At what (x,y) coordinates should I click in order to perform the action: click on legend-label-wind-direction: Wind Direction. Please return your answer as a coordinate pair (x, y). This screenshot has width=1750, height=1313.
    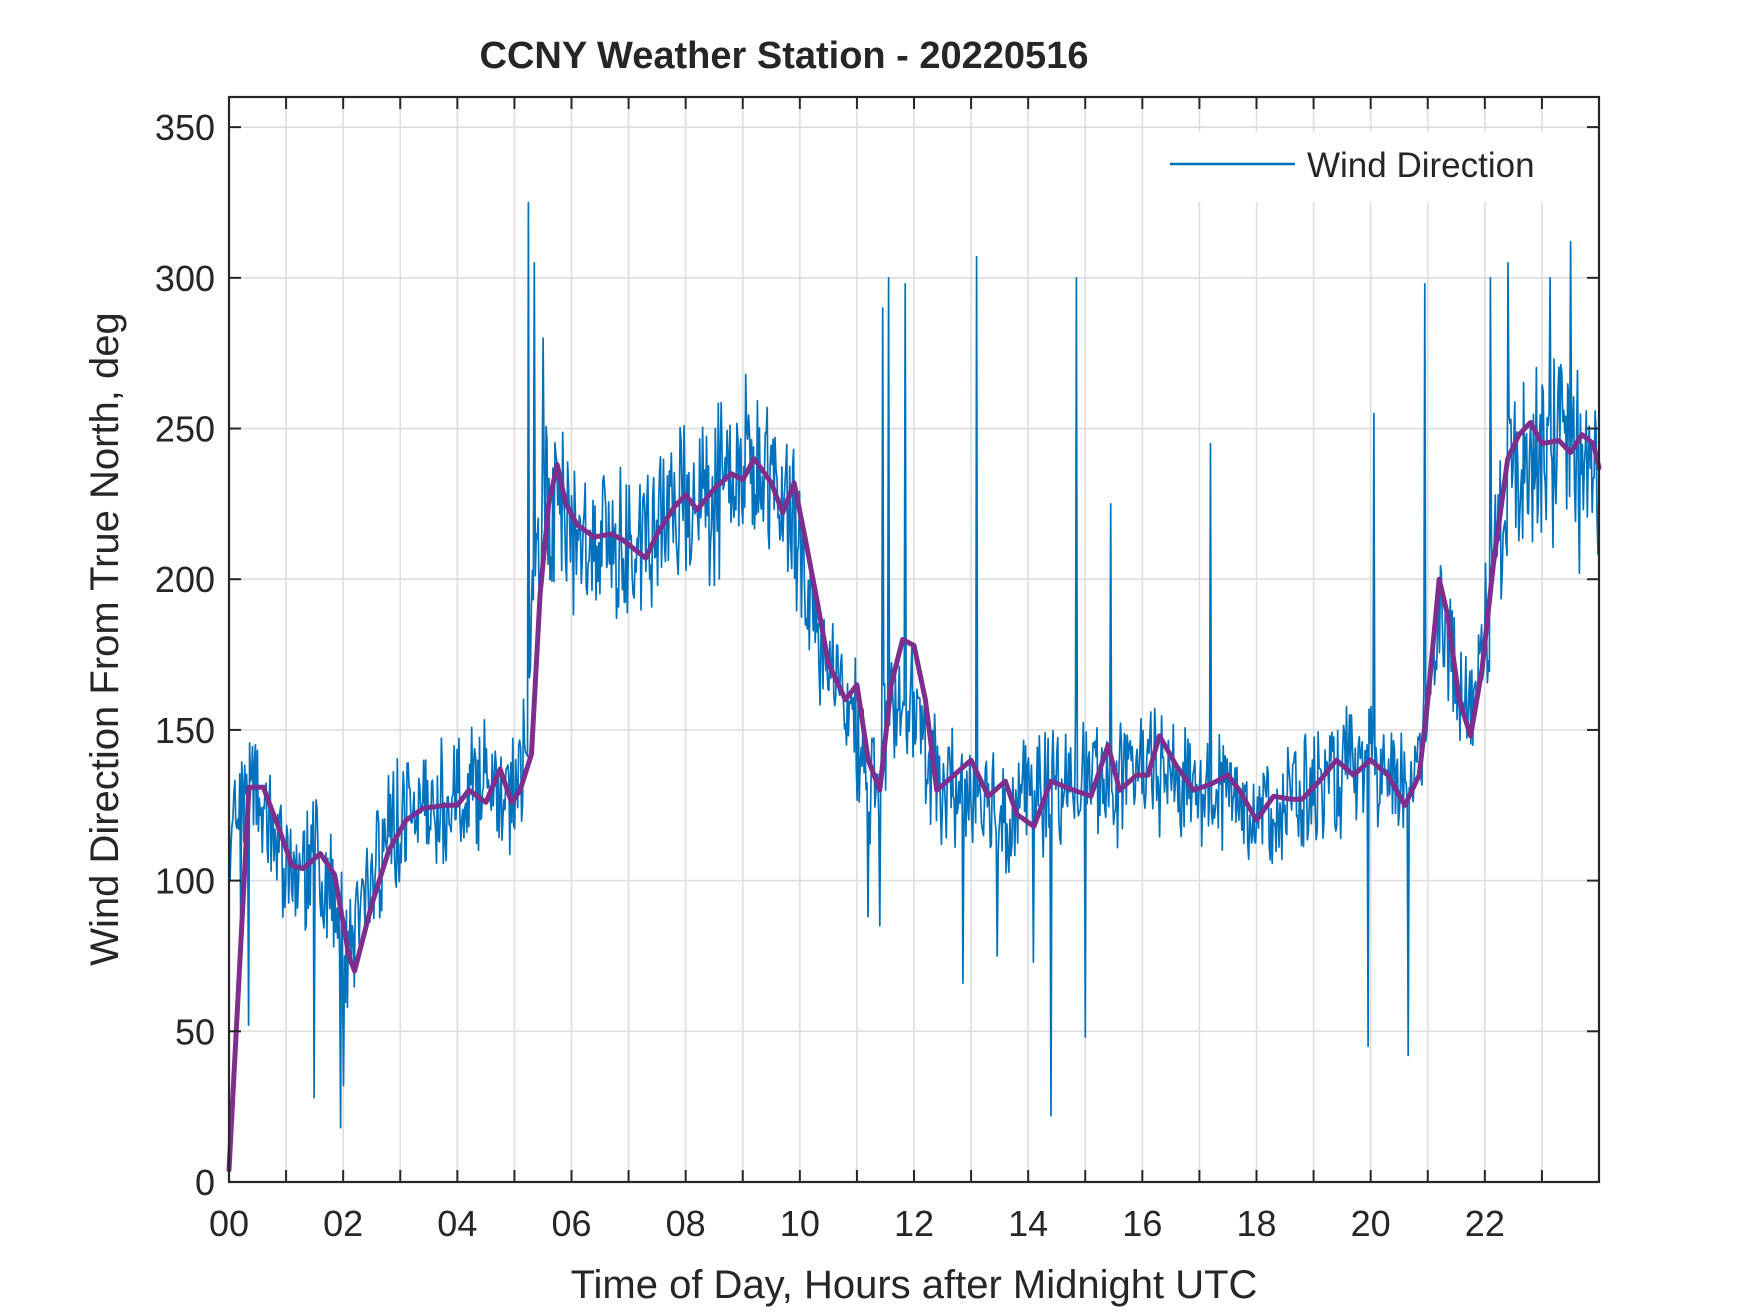
    Looking at the image, I should click on (1421, 165).